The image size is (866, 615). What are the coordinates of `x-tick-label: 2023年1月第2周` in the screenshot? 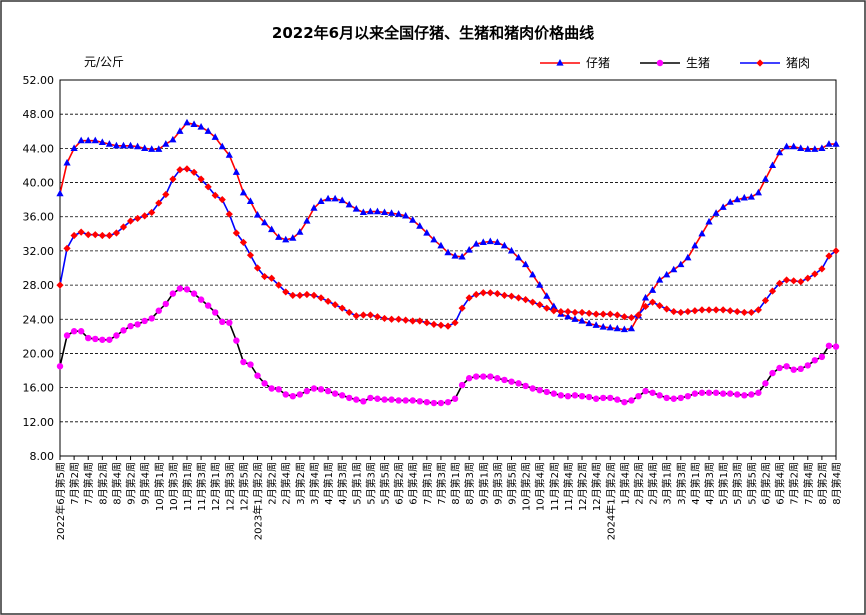 It's located at (258, 501).